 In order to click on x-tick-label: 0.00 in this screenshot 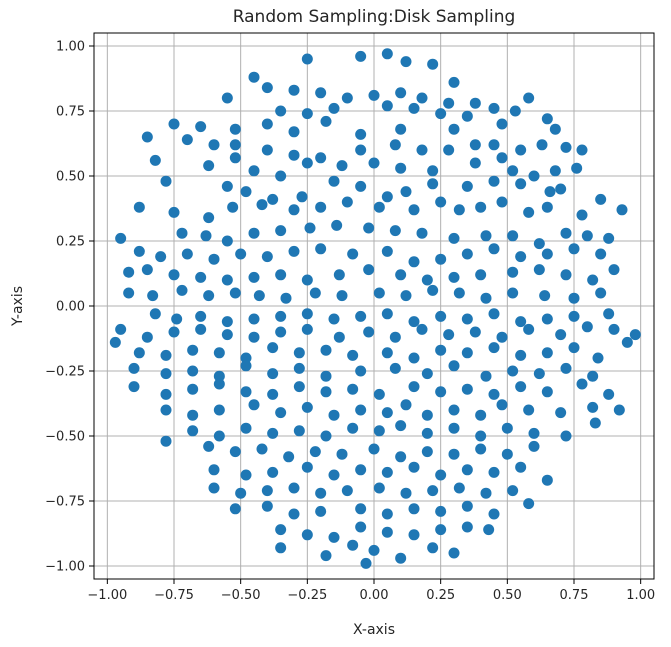, I will do `click(374, 595)`.